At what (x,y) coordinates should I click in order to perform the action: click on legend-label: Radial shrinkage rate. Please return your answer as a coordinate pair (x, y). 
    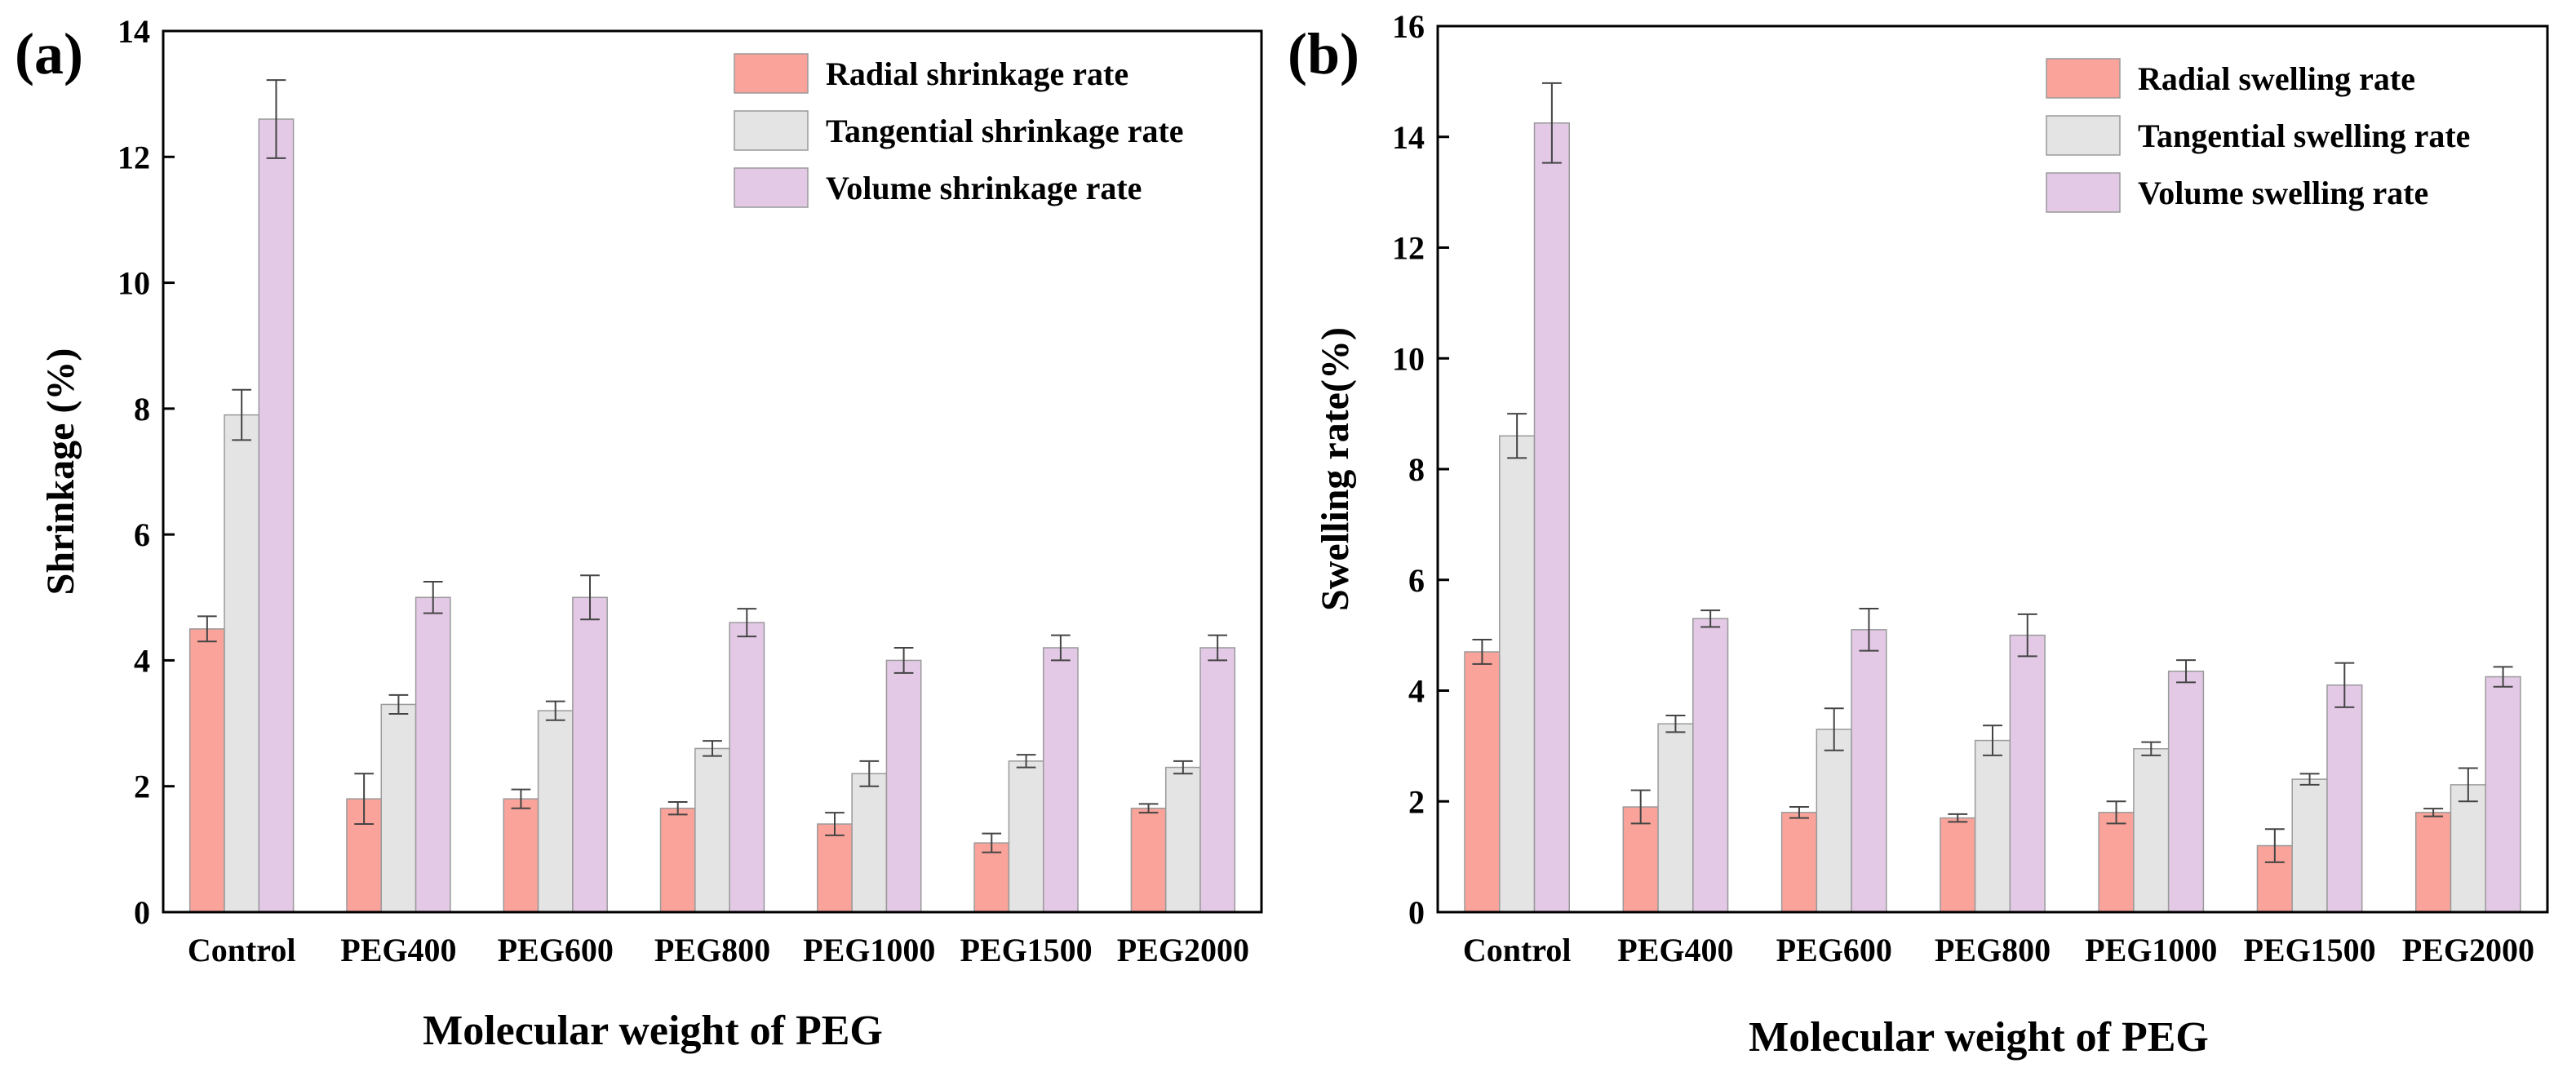
    Looking at the image, I should click on (977, 73).